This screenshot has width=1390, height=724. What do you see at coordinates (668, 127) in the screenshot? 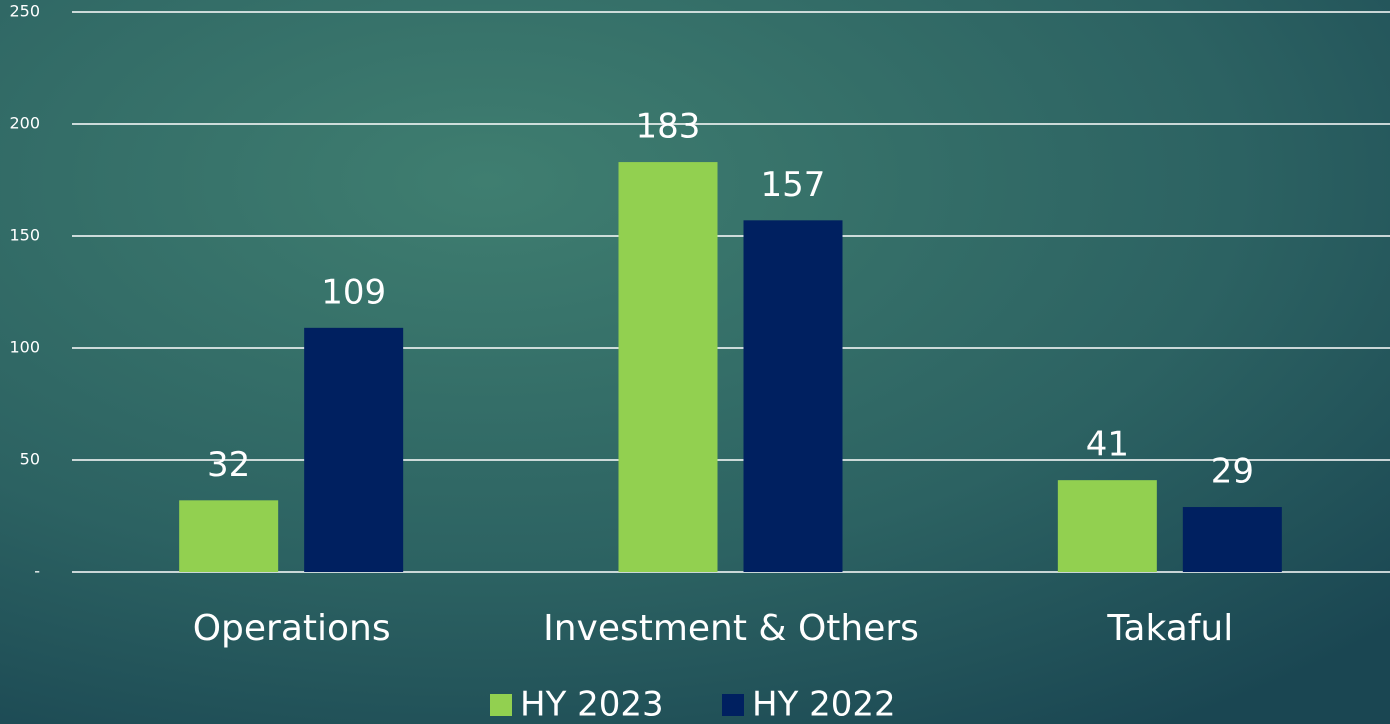
I see `data-label: 183` at bounding box center [668, 127].